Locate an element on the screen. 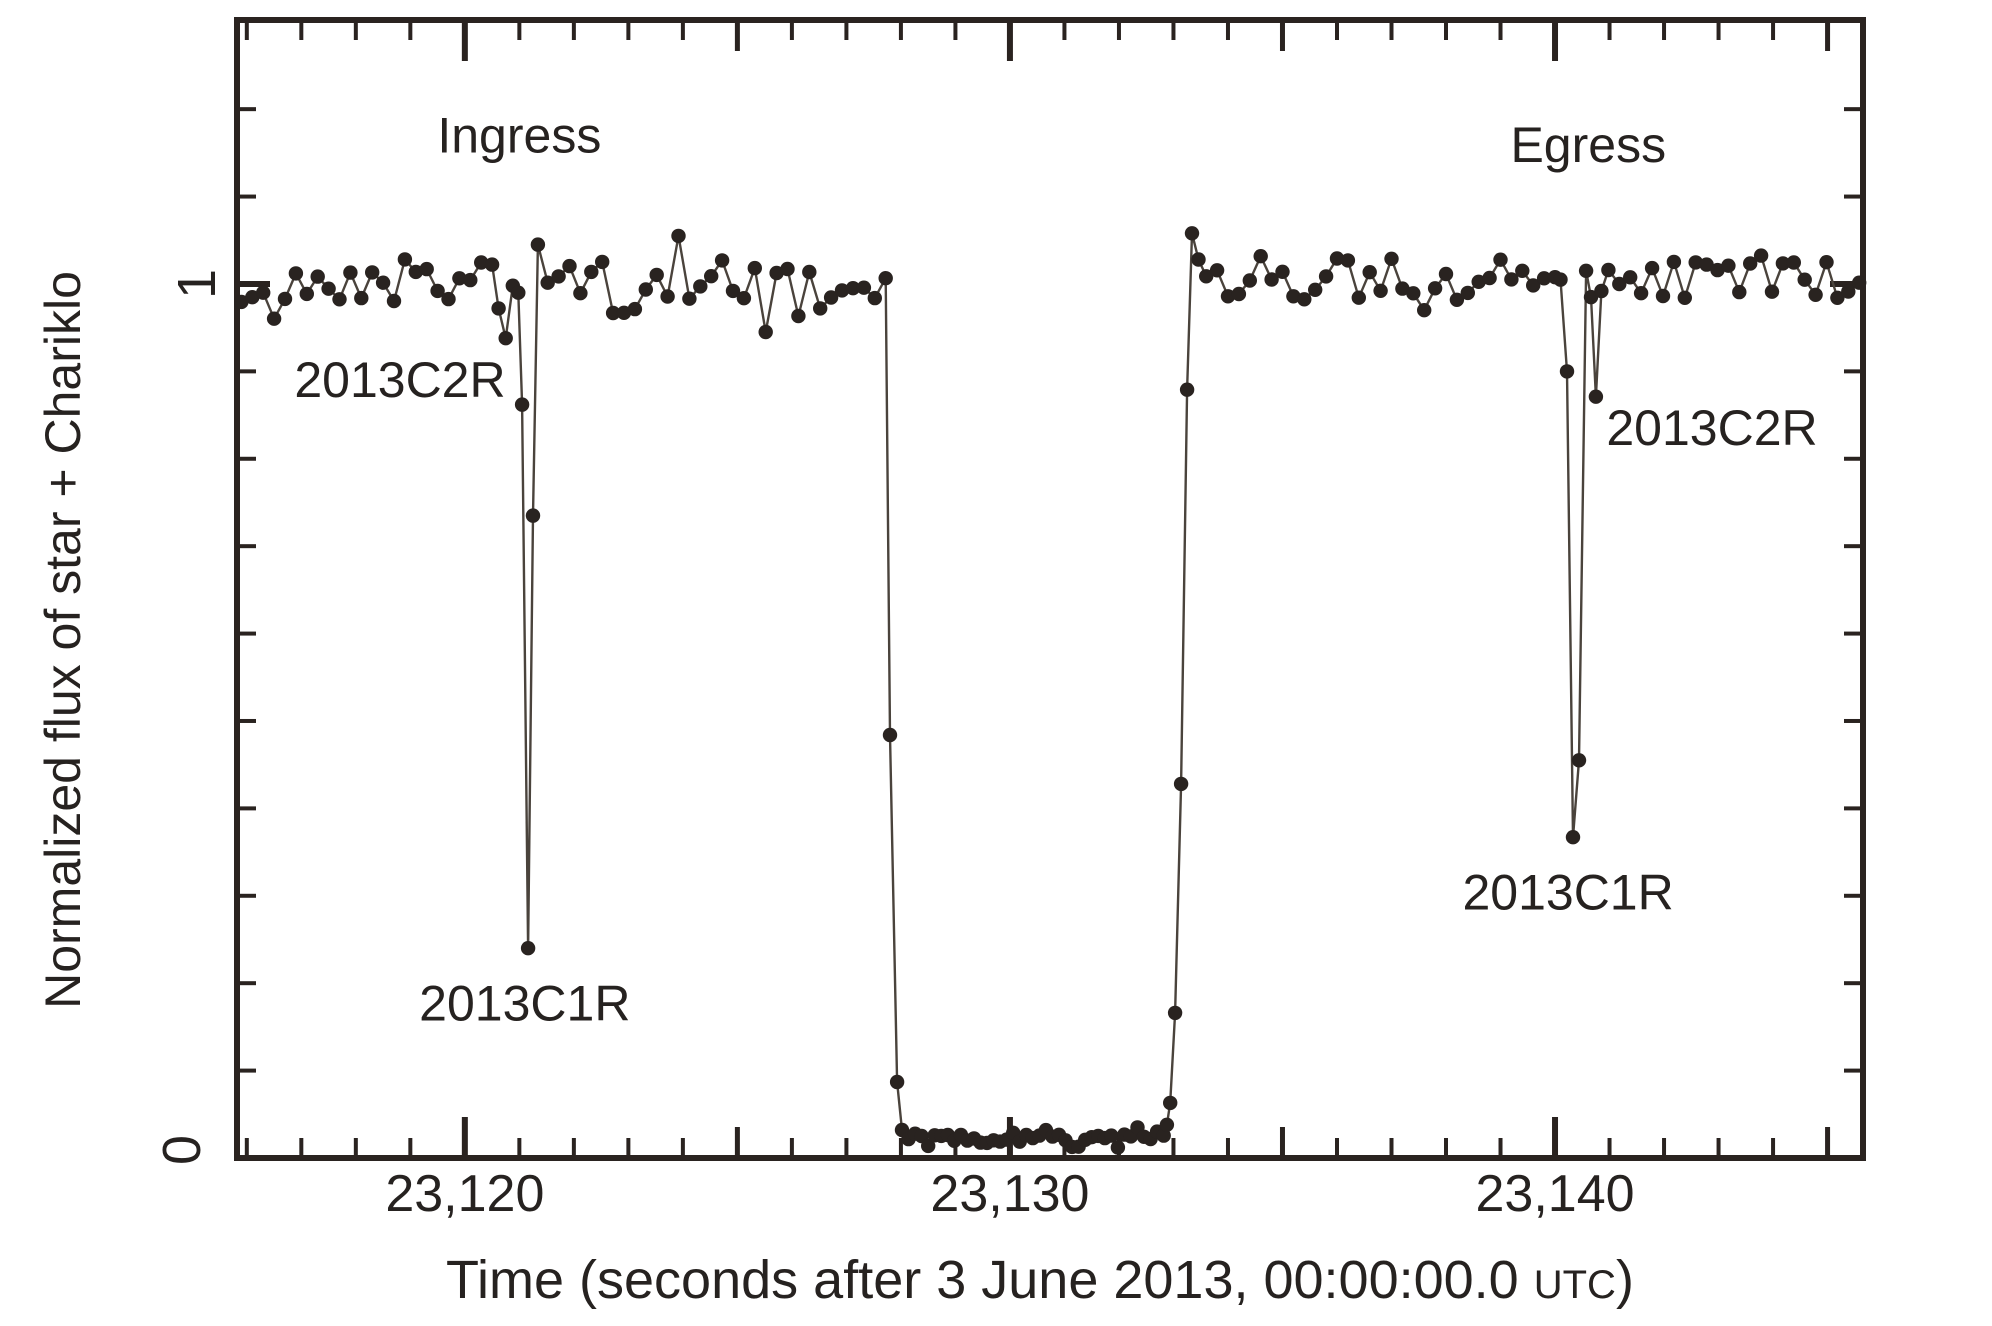 The width and height of the screenshot is (1992, 1326). ingress-label: Ingress is located at coordinates (519, 135).